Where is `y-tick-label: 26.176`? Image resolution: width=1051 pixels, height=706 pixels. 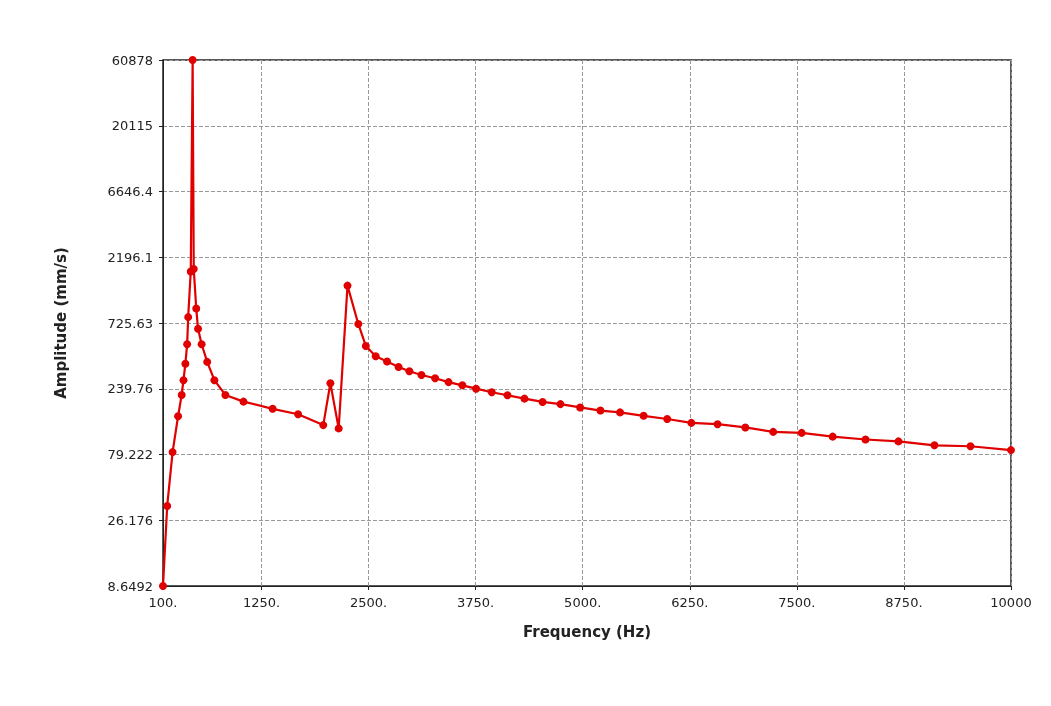 y-tick-label: 26.176 is located at coordinates (130, 520).